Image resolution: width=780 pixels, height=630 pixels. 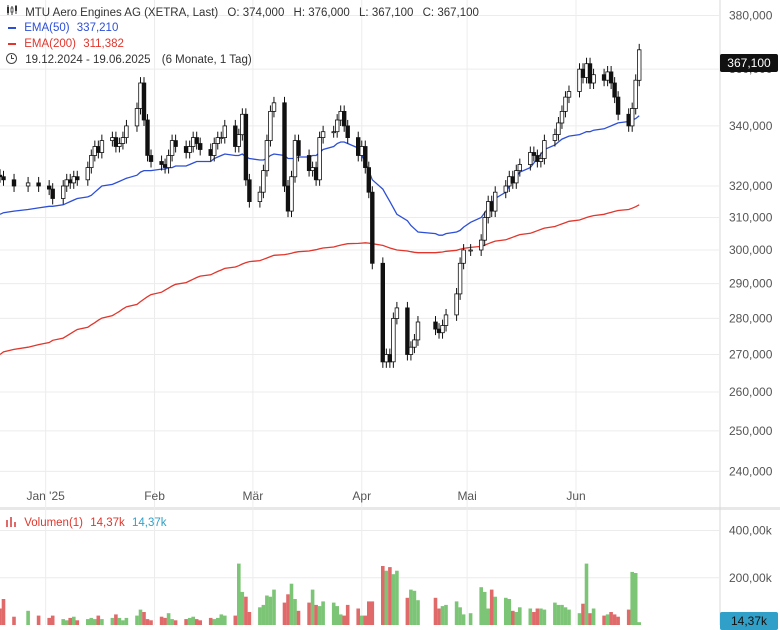 What do you see at coordinates (107, 523) in the screenshot?
I see `volume-value-red: 14,37k` at bounding box center [107, 523].